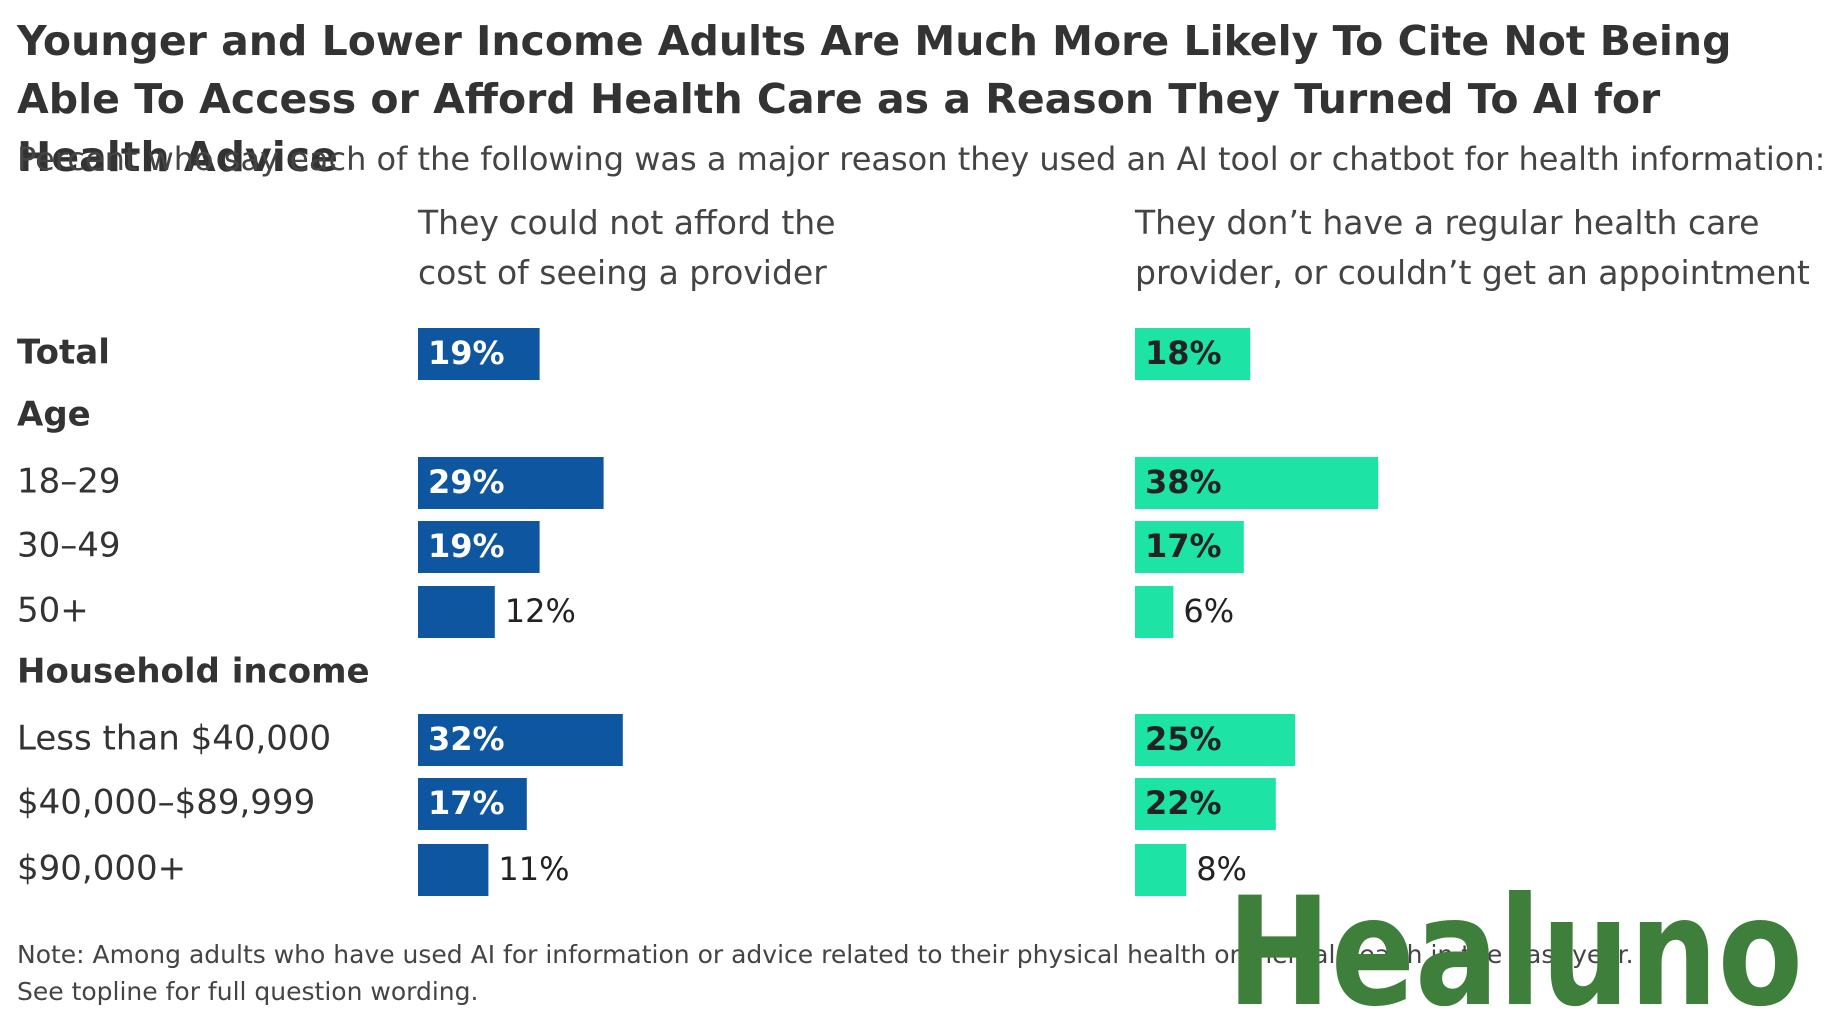  I want to click on watermark: Healuno, so click(1515, 946).